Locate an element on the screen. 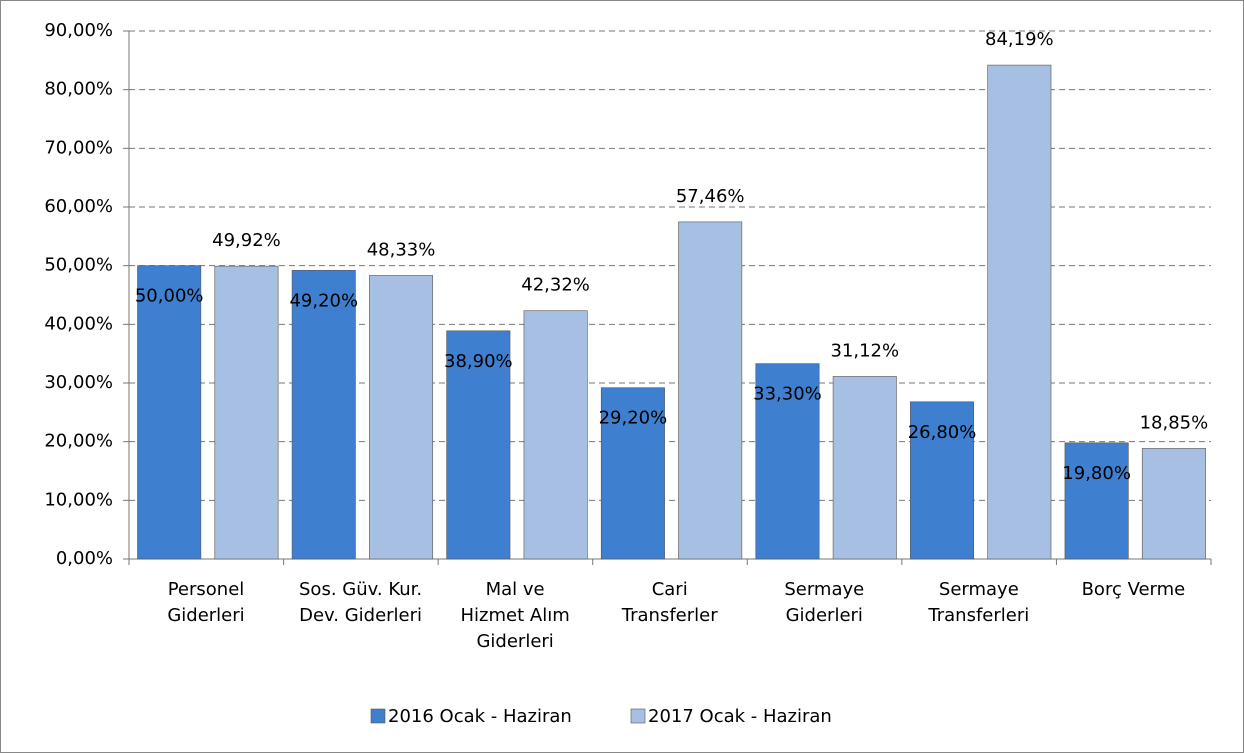  data-label: 84,19% is located at coordinates (1019, 39).